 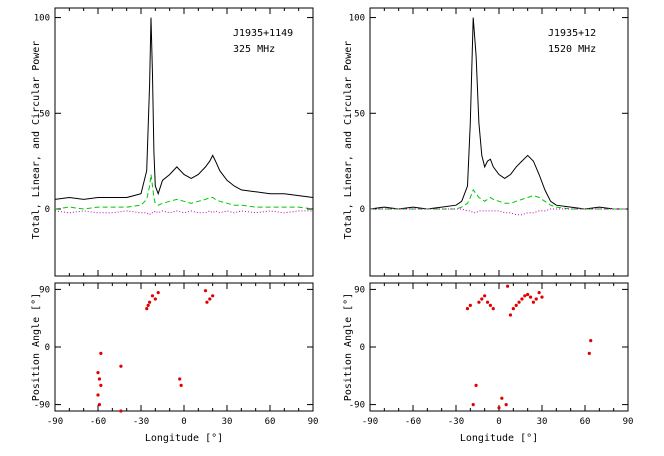 I want to click on pulsar-name-label: J1935+1149, so click(x=263, y=33).